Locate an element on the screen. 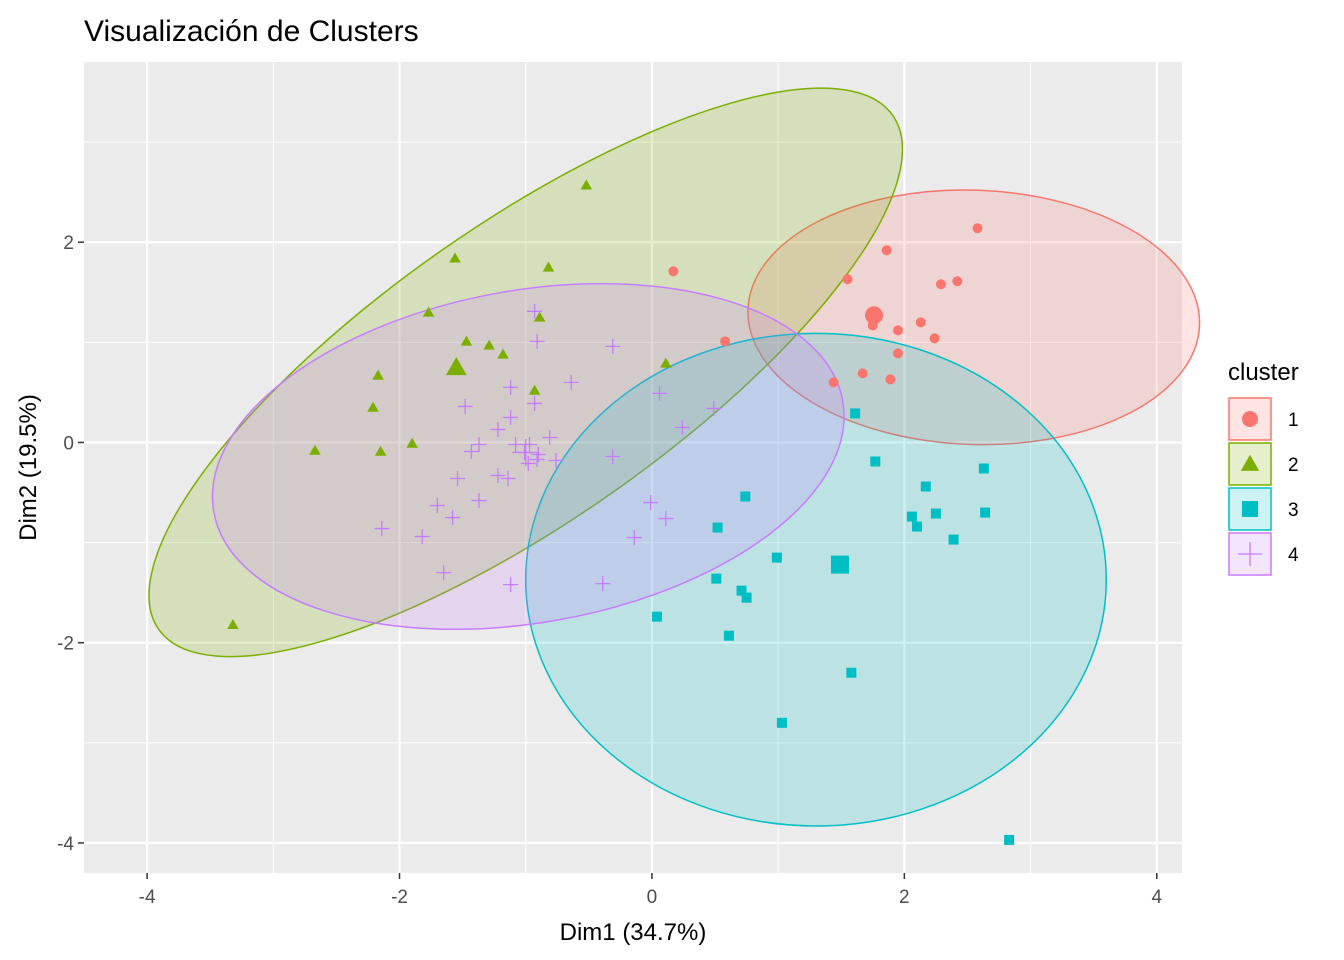 Image resolution: width=1344 pixels, height=960 pixels. legend-item-3: 3 is located at coordinates (1263, 509).